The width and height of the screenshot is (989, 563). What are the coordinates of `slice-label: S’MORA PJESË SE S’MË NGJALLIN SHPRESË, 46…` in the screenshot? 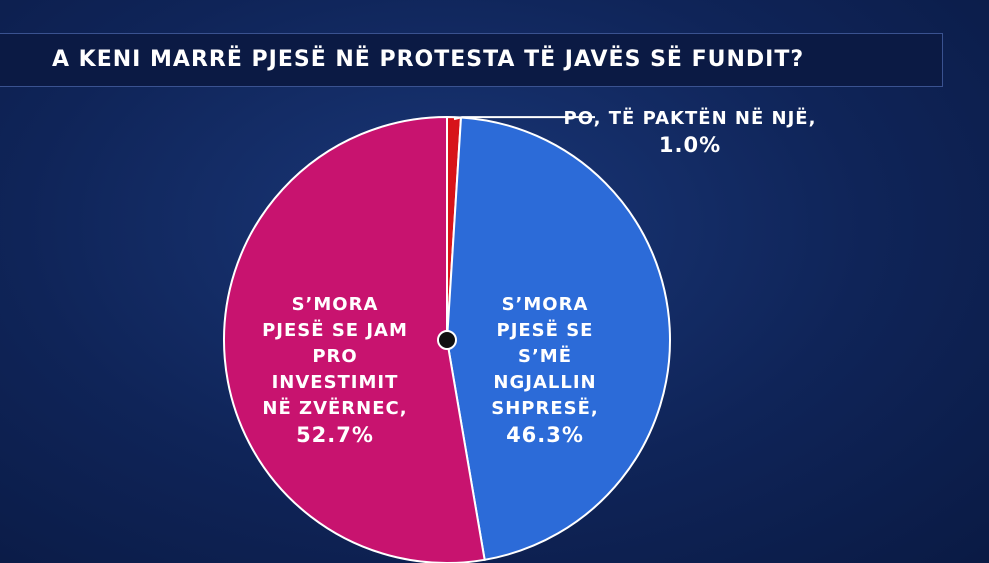 It's located at (545, 370).